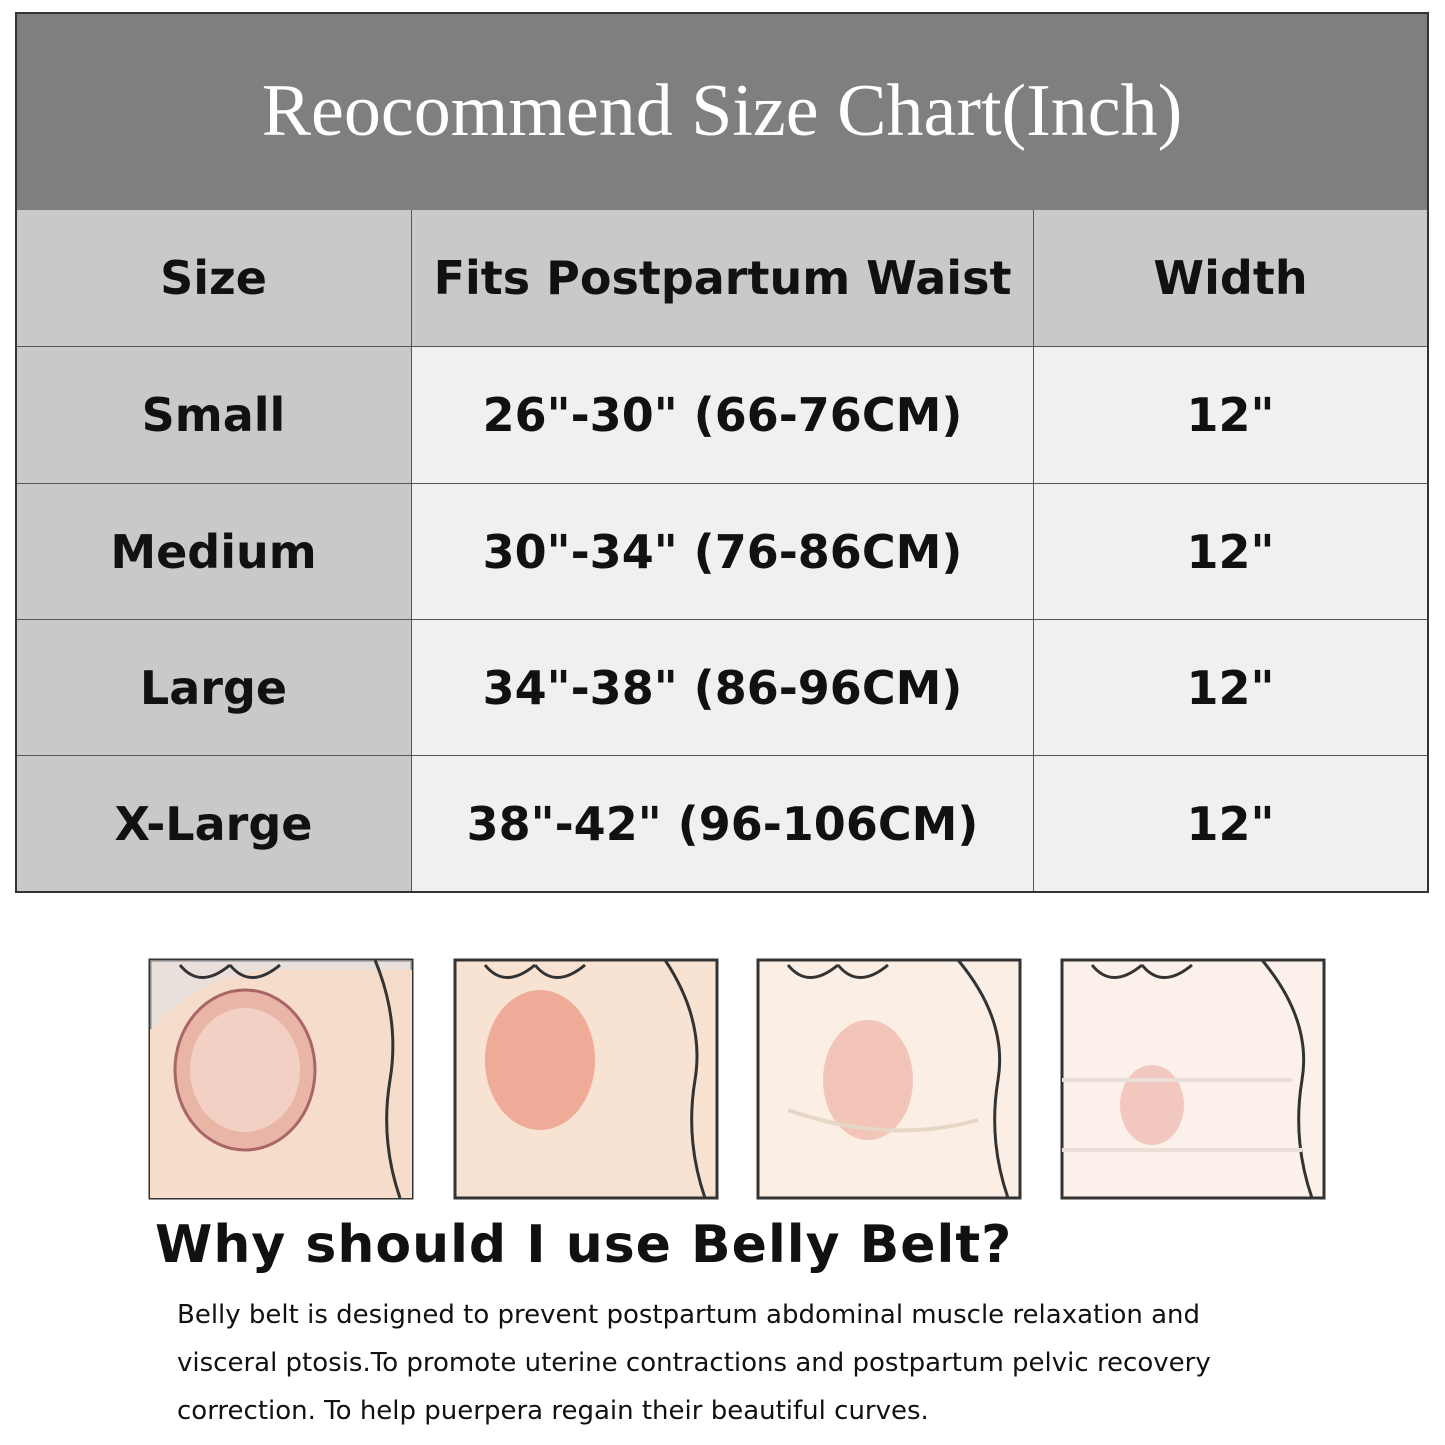  What do you see at coordinates (1231, 278) in the screenshot?
I see `header-cell: Width` at bounding box center [1231, 278].